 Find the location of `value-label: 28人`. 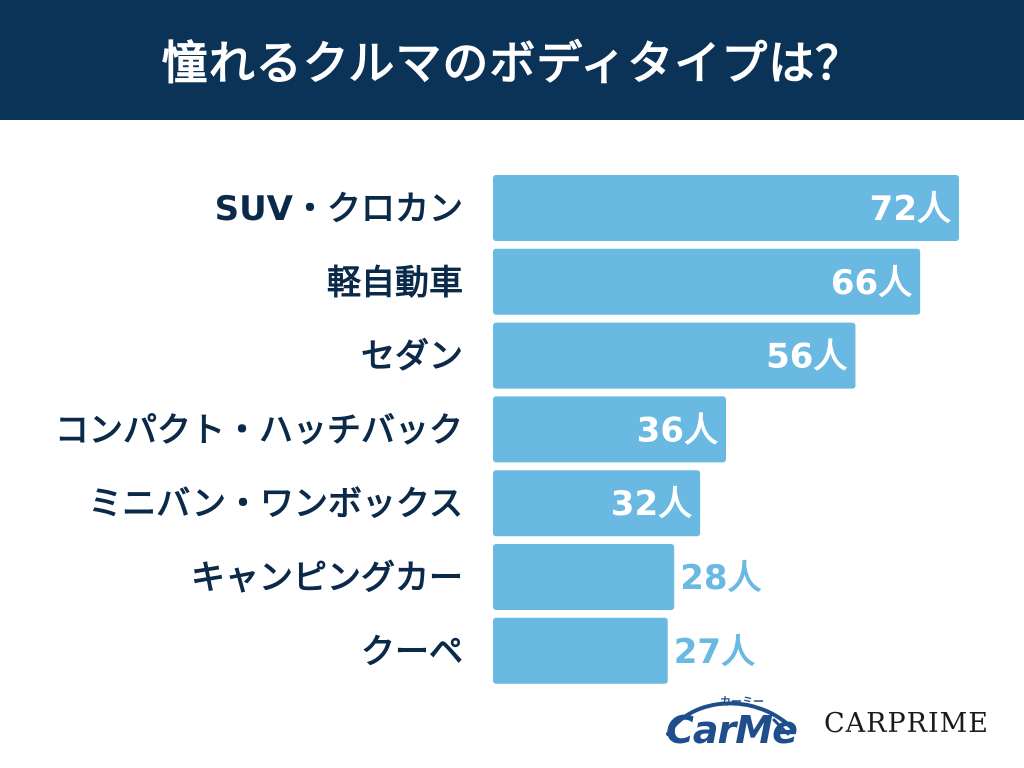

value-label: 28人 is located at coordinates (720, 578).